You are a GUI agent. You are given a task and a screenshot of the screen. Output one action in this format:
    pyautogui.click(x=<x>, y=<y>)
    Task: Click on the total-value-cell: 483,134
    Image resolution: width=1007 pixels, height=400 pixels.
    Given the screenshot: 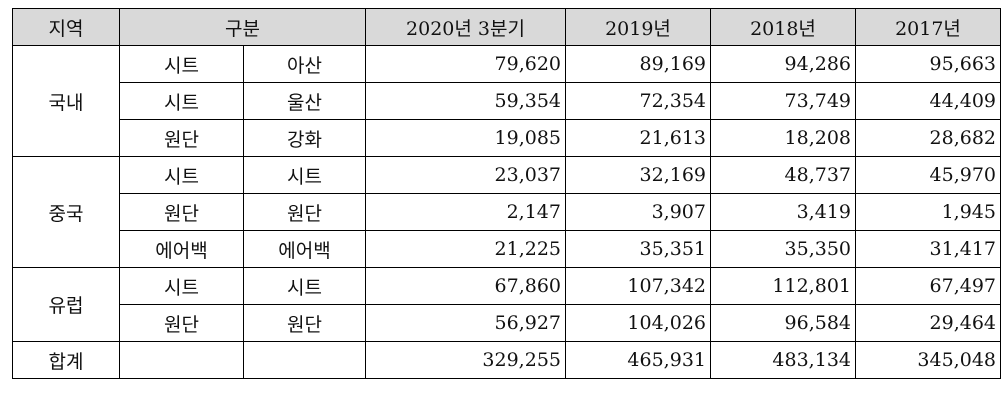 What is the action you would take?
    pyautogui.click(x=783, y=360)
    